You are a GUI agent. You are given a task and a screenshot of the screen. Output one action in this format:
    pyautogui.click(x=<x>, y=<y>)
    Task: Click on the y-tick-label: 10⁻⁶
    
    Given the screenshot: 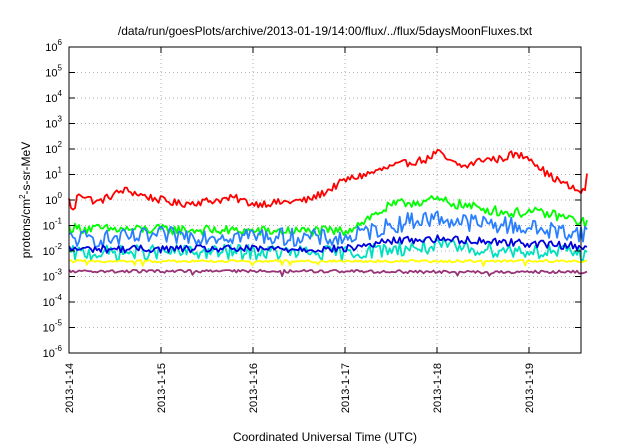 What is the action you would take?
    pyautogui.click(x=53, y=352)
    